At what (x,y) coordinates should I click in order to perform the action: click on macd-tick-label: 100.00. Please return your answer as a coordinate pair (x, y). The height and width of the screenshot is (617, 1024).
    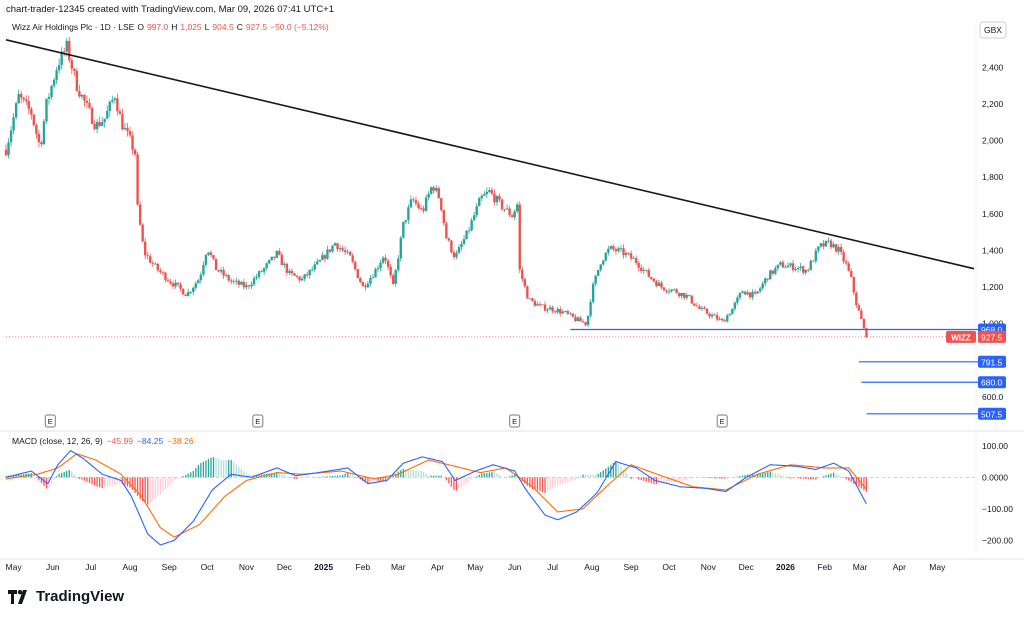
    Looking at the image, I should click on (995, 446).